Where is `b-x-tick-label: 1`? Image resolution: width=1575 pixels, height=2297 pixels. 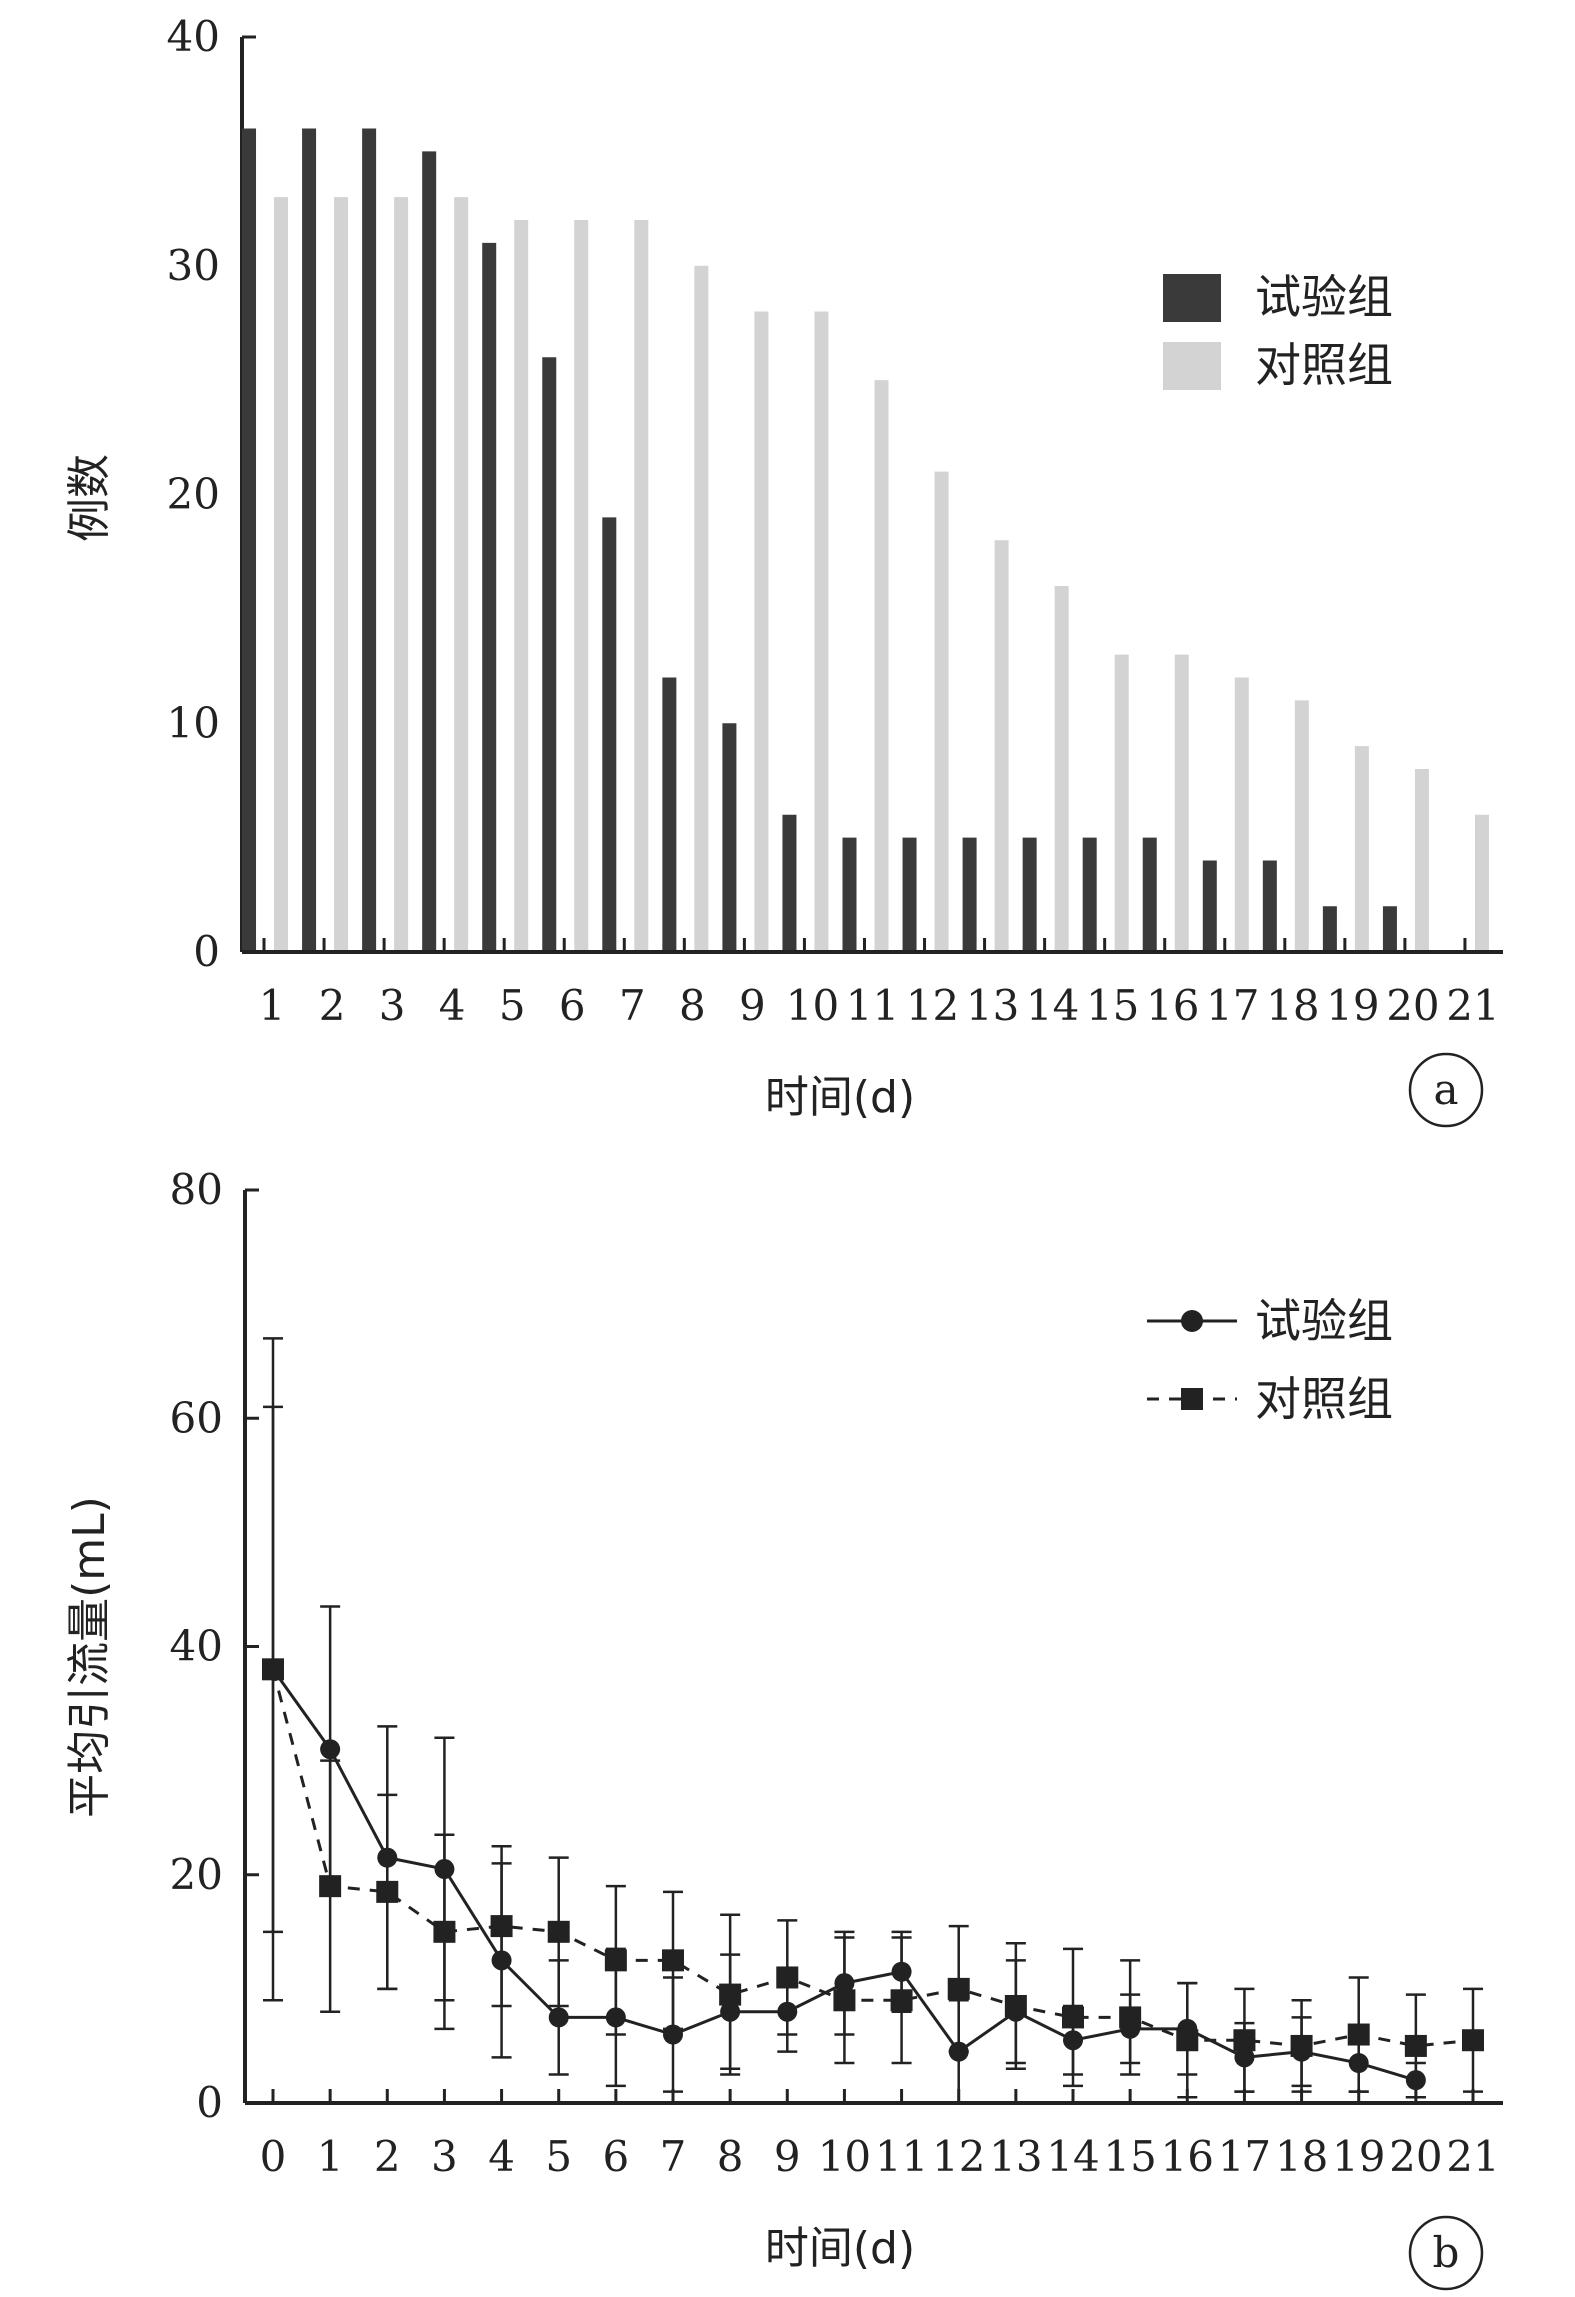 b-x-tick-label: 1 is located at coordinates (330, 2156).